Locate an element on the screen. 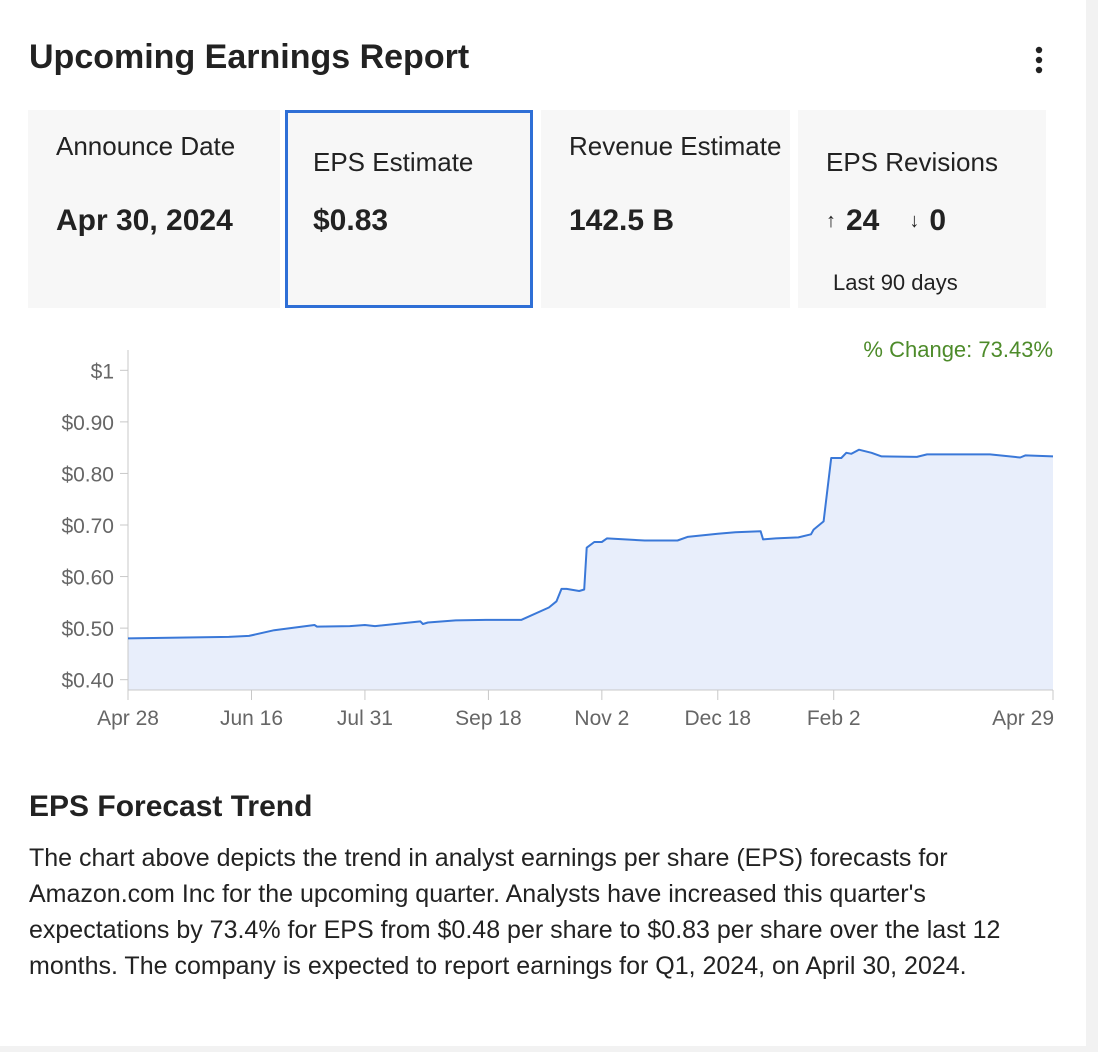 This screenshot has width=1098, height=1052. announce-date-label: Announce Date is located at coordinates (146, 146).